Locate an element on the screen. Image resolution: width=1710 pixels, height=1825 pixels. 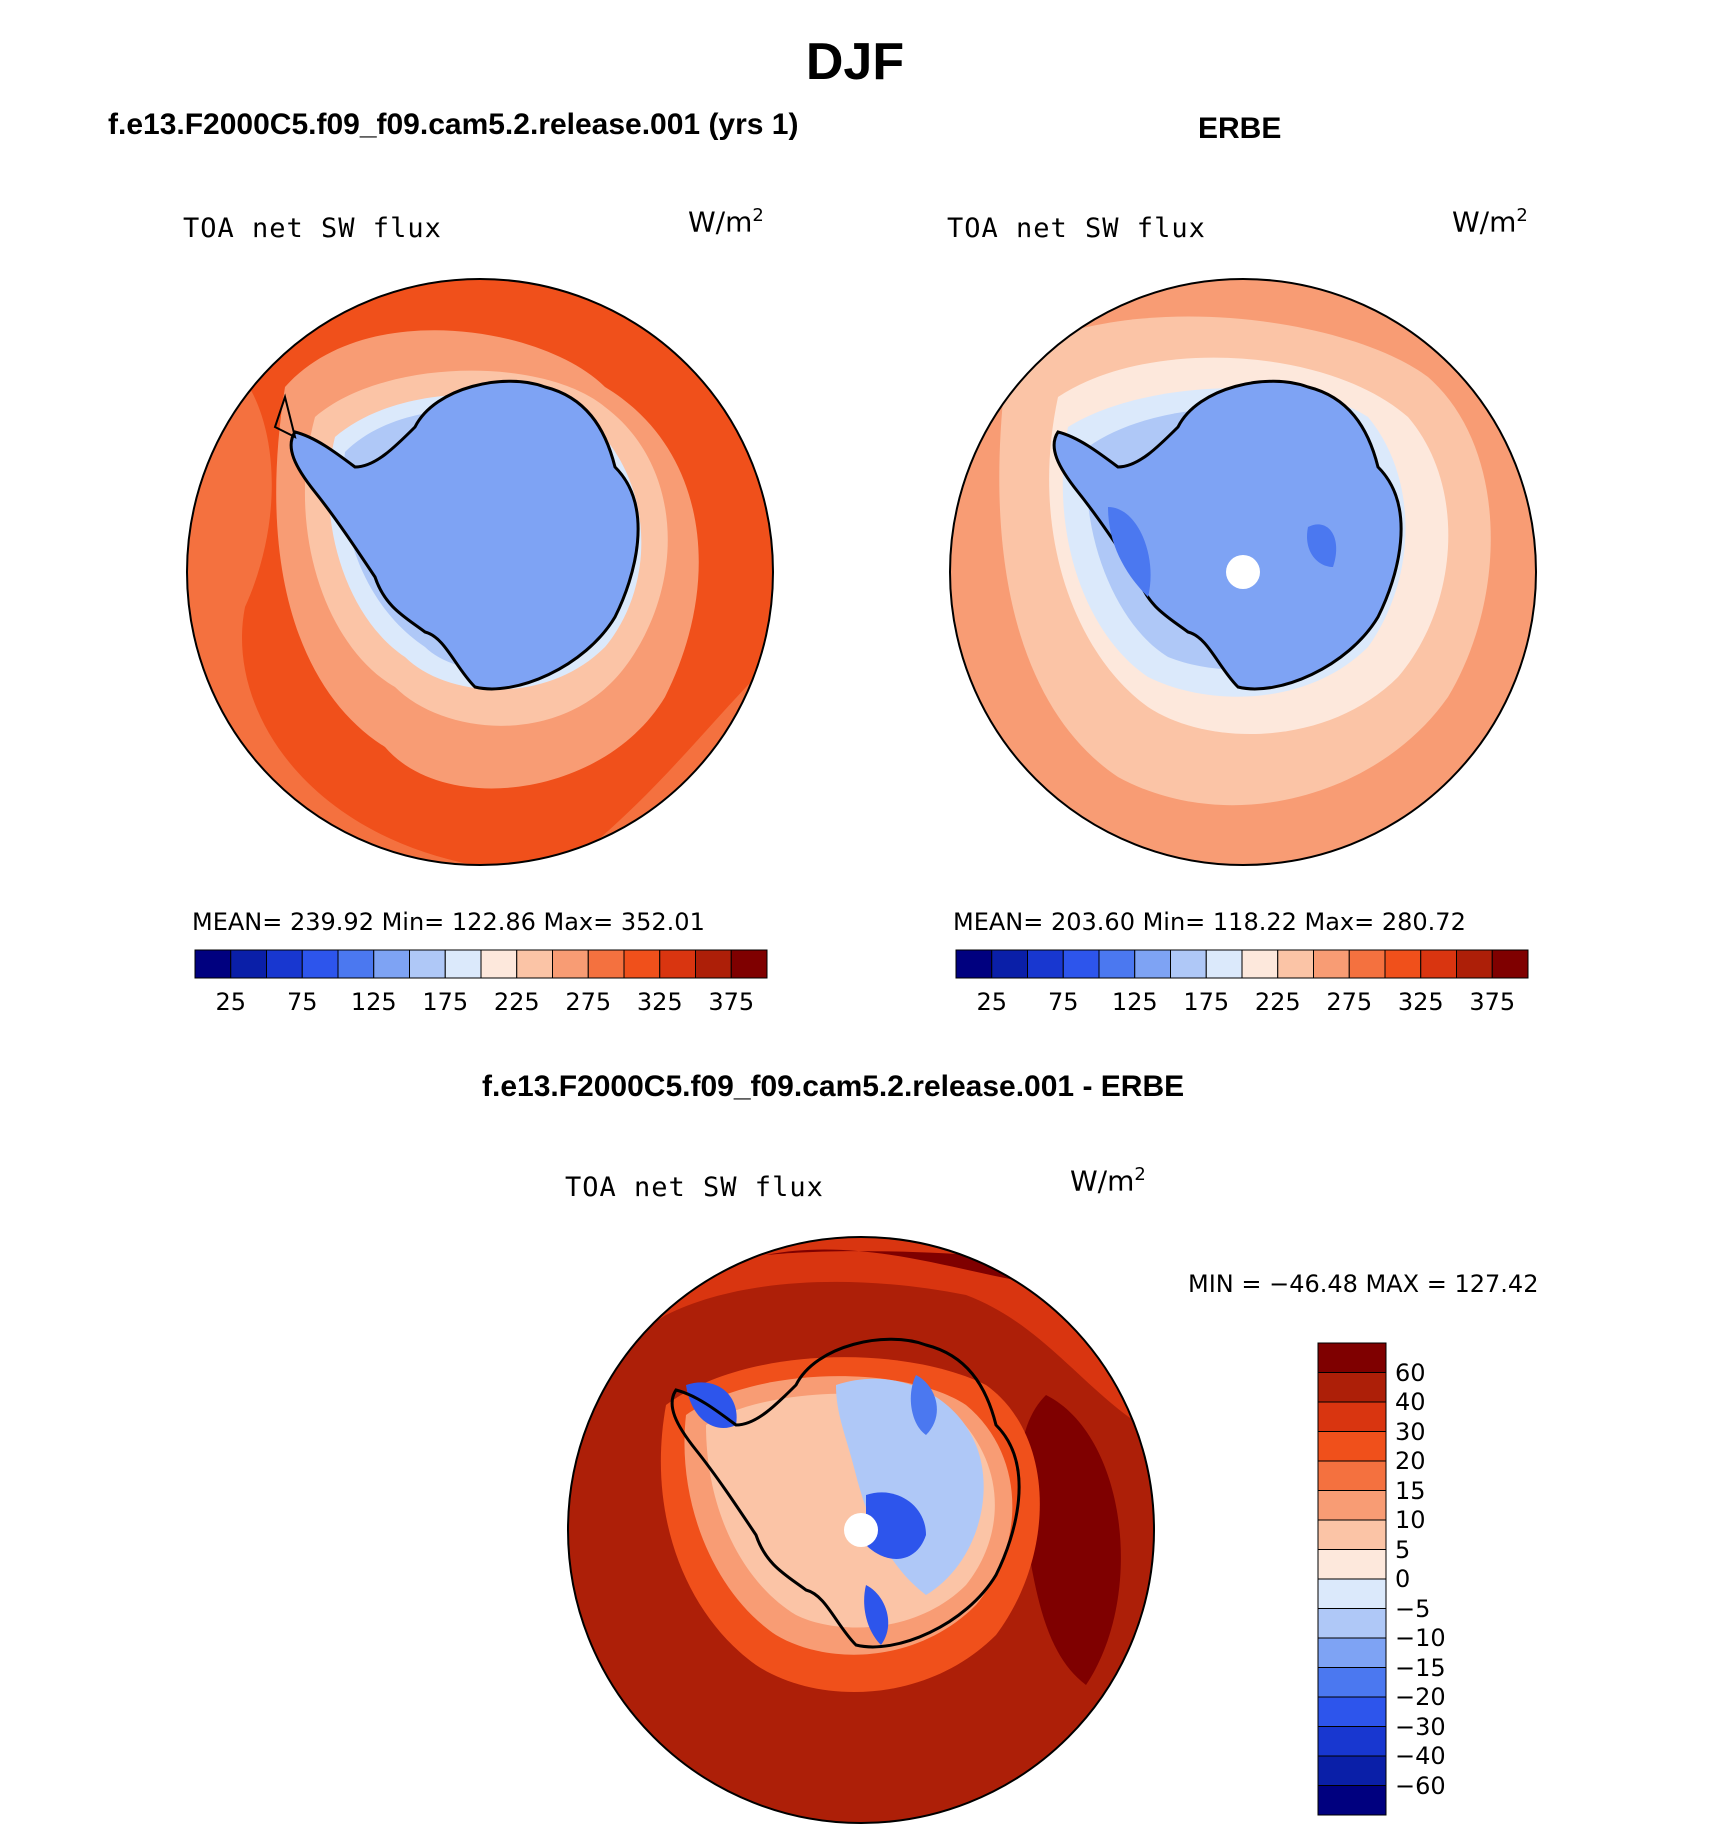
model-colorbar is located at coordinates (481, 964).